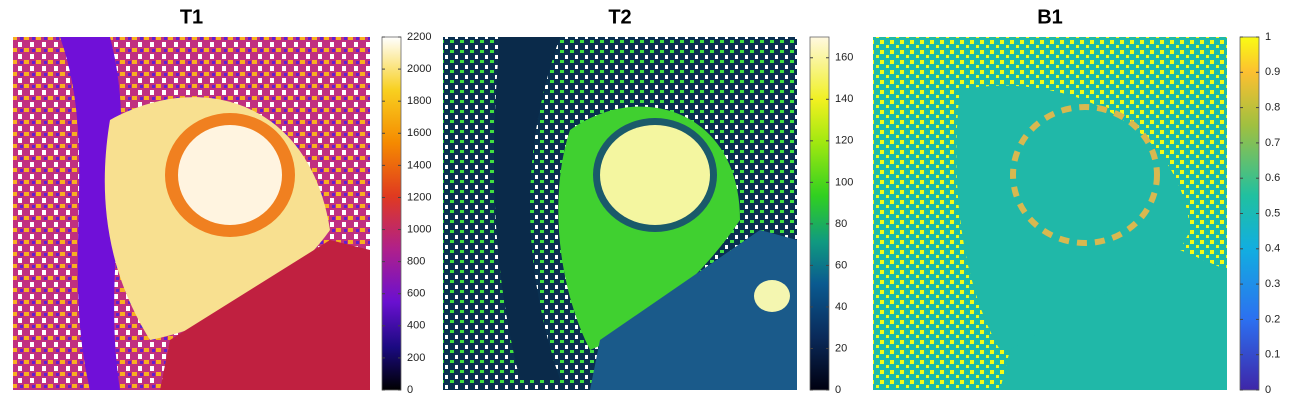 The height and width of the screenshot is (400, 1300). Describe the element at coordinates (1050, 17) in the screenshot. I see `panel-title: B1` at that location.